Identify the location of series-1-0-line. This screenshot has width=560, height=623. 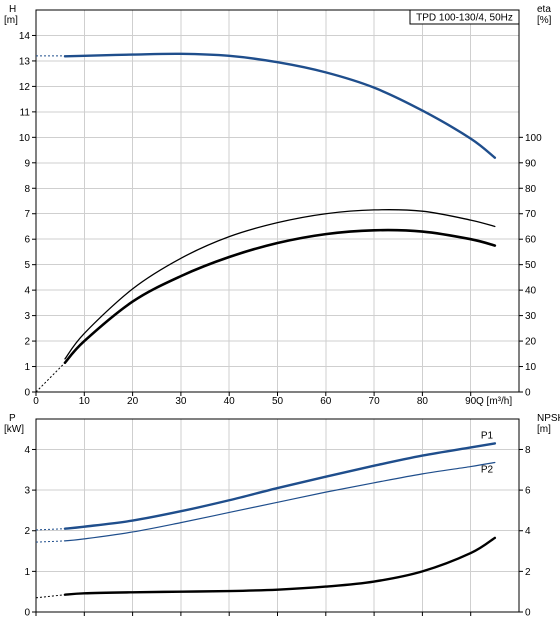
(280, 486).